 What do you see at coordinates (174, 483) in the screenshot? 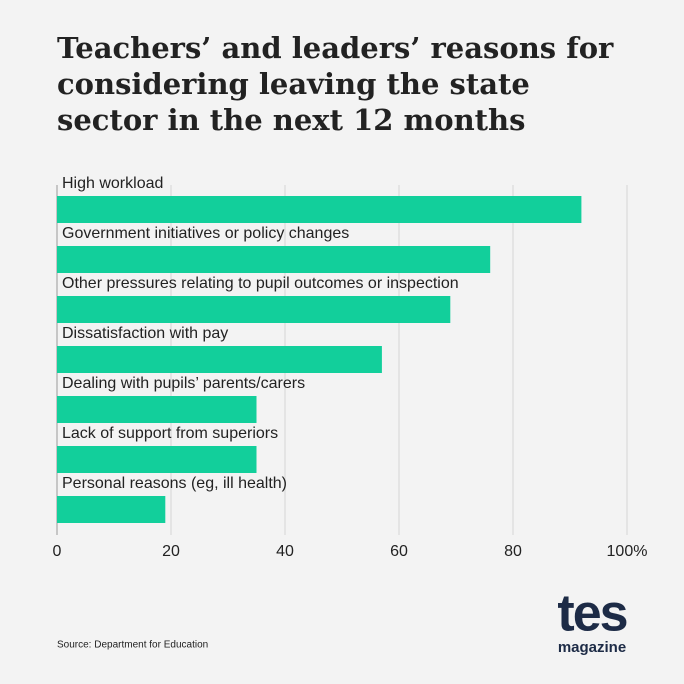
I see `category-label: Personal reasons (eg, ill health)` at bounding box center [174, 483].